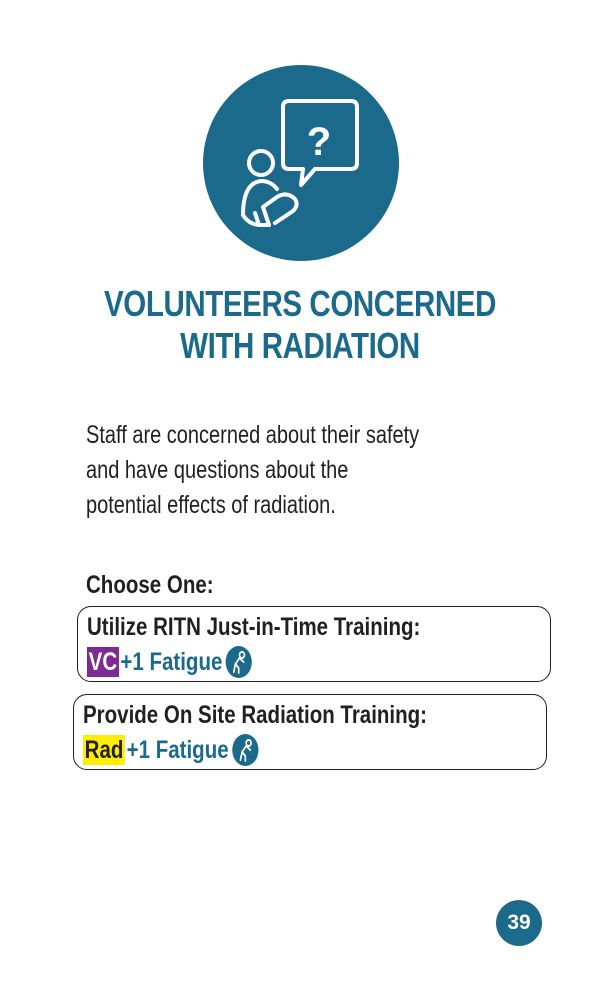 This screenshot has height=1000, width=600. I want to click on card-title: VOLUNTEERS CONCERNED WITH RADIATION, so click(300, 325).